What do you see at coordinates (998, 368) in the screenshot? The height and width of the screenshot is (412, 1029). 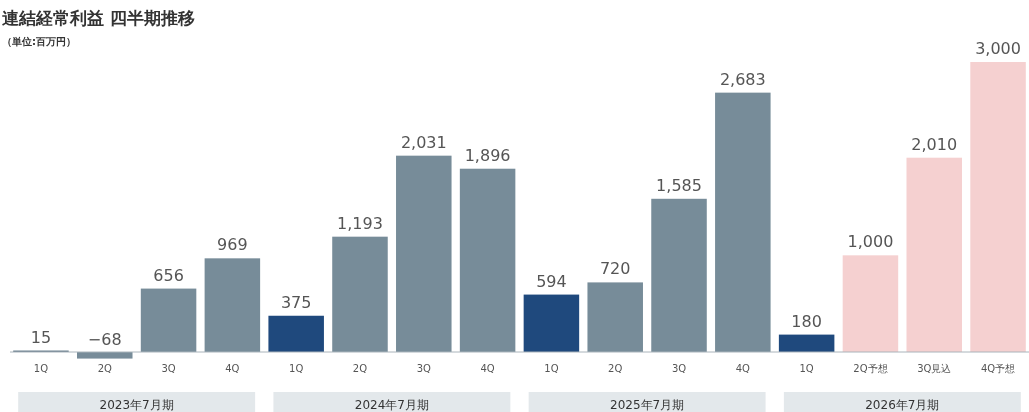 I see `x-tick-label: 4Q予想` at bounding box center [998, 368].